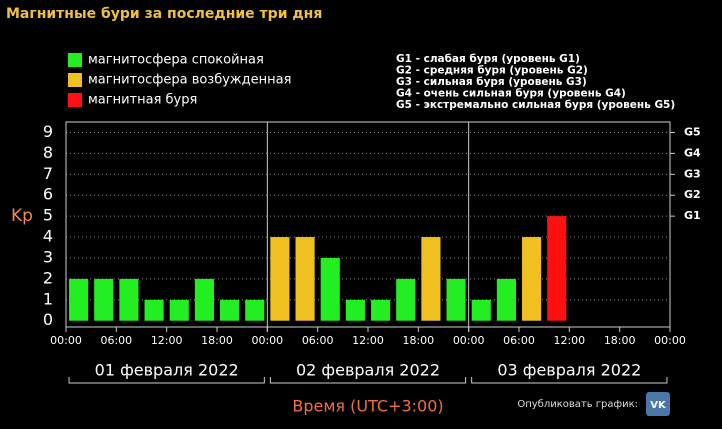 Image resolution: width=722 pixels, height=429 pixels. I want to click on y-tick-label: 0, so click(48, 319).